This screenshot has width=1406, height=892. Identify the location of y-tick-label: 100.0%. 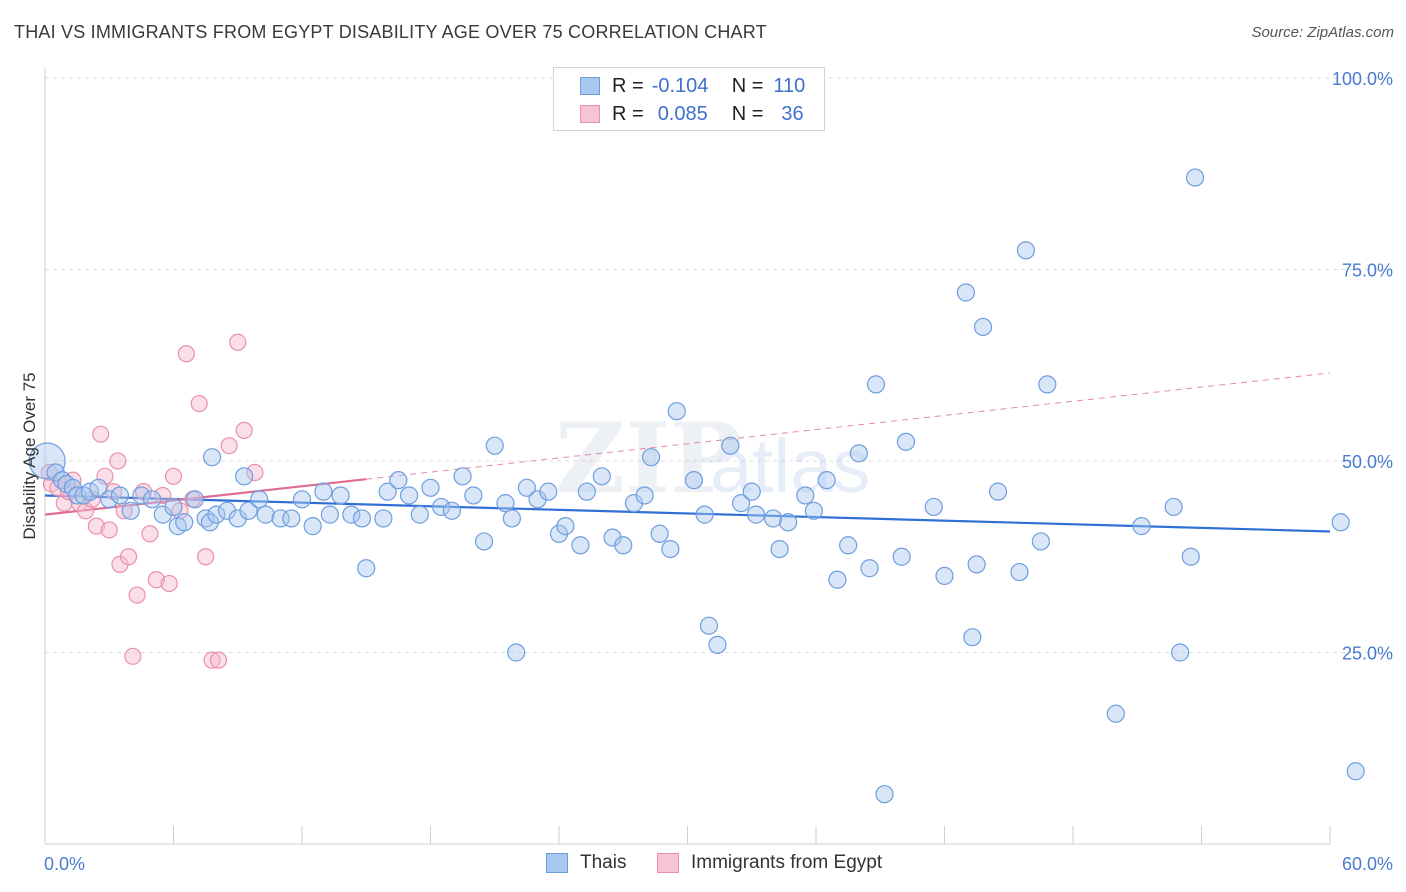
(1362, 79).